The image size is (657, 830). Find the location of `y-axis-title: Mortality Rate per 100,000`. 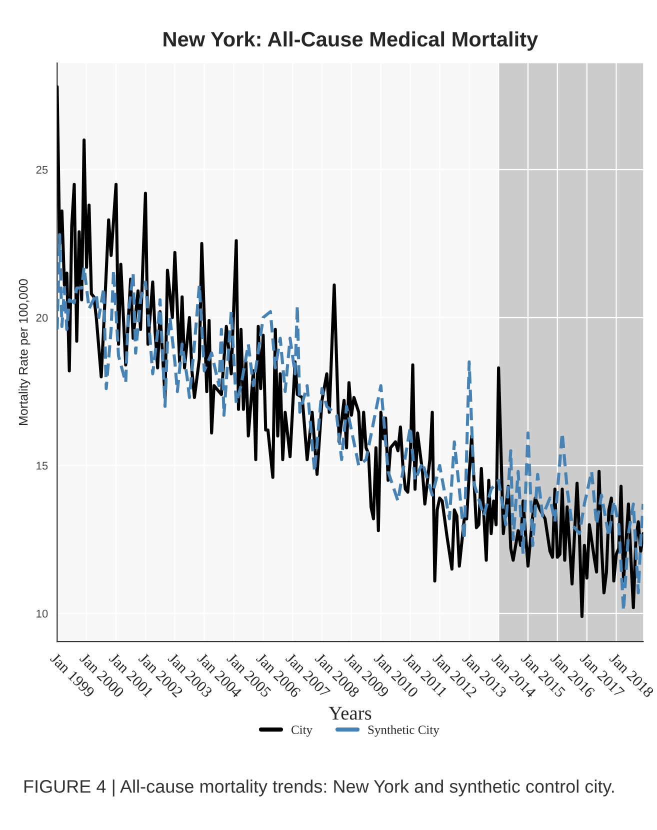

y-axis-title: Mortality Rate per 100,000 is located at coordinates (24, 352).